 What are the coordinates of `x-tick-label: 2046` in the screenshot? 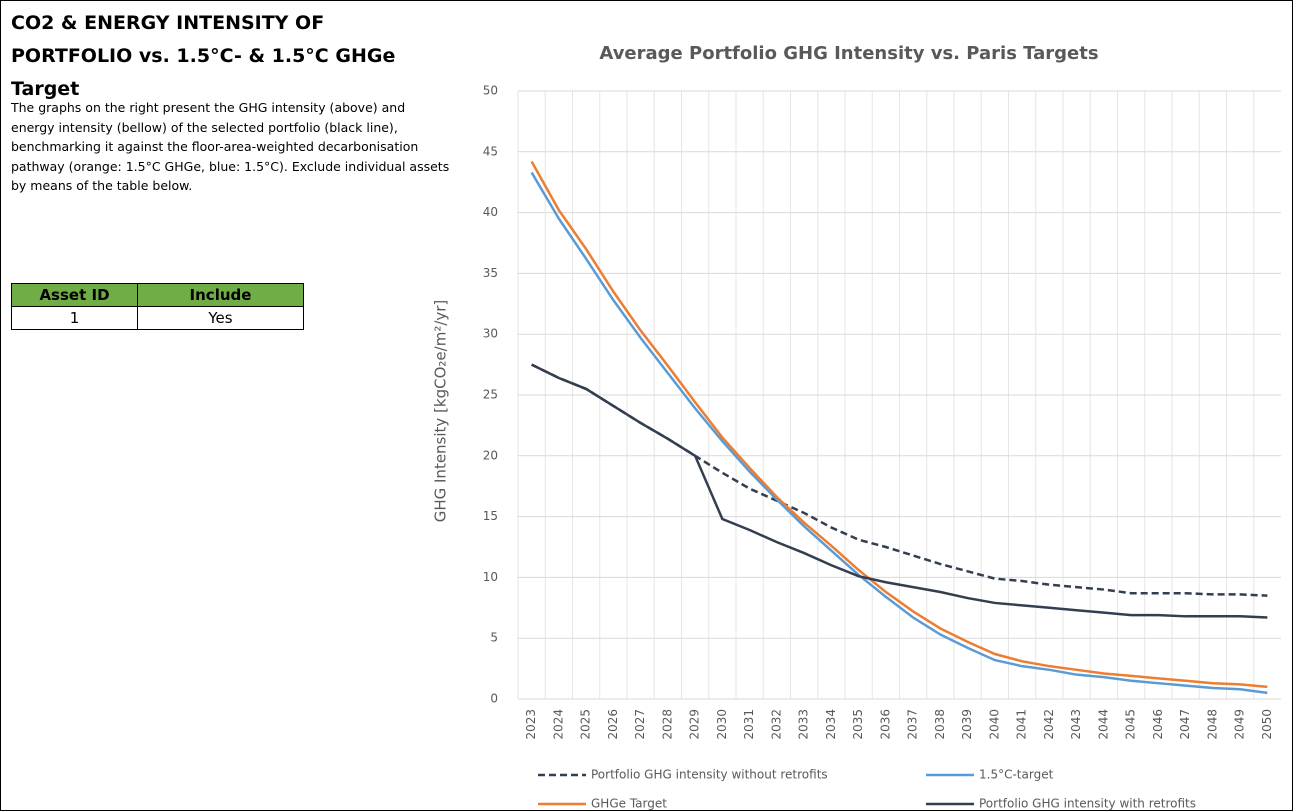 It's located at (1158, 724).